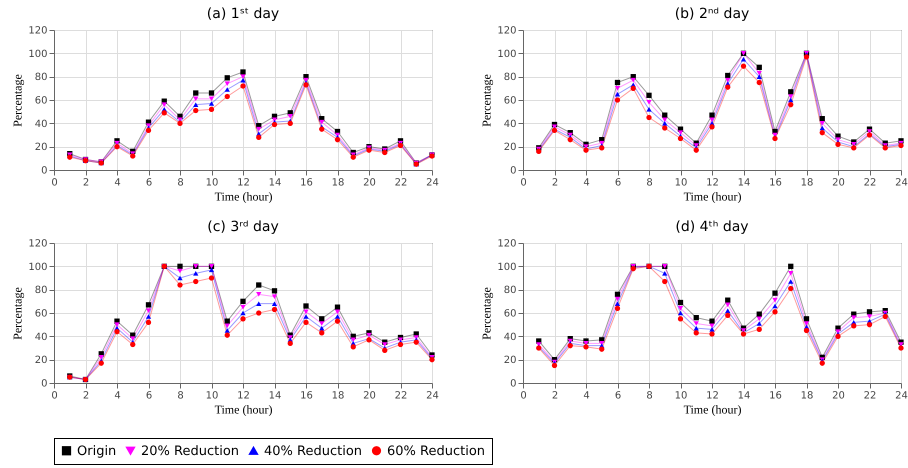 The width and height of the screenshot is (908, 468). I want to click on legend-label: Origin, so click(96, 451).